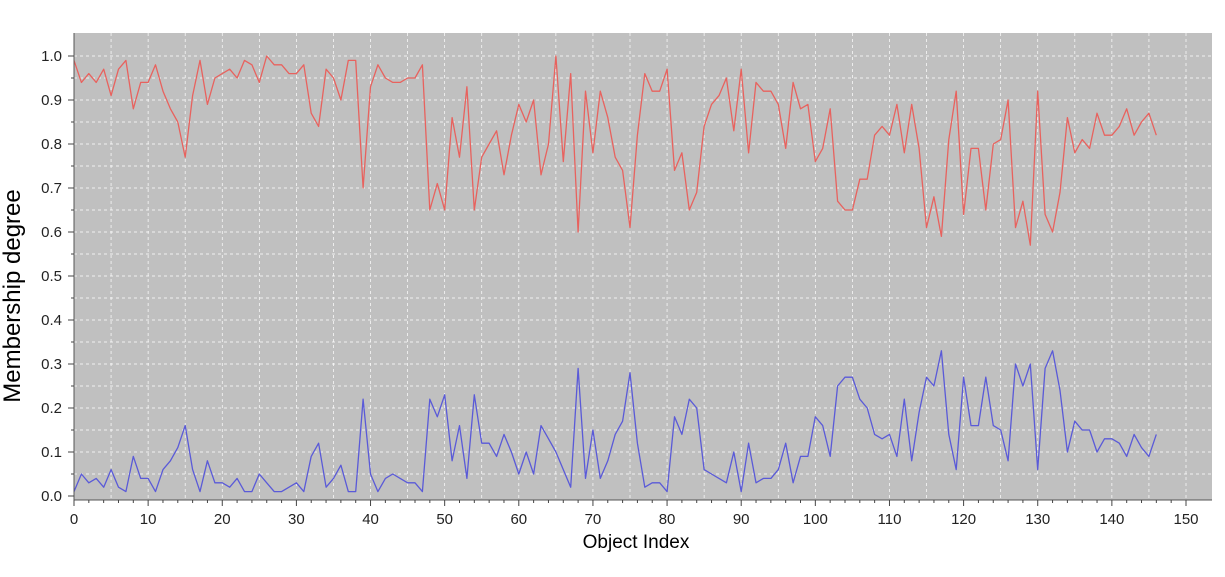  What do you see at coordinates (51, 364) in the screenshot?
I see `y-tick-label: 0.3` at bounding box center [51, 364].